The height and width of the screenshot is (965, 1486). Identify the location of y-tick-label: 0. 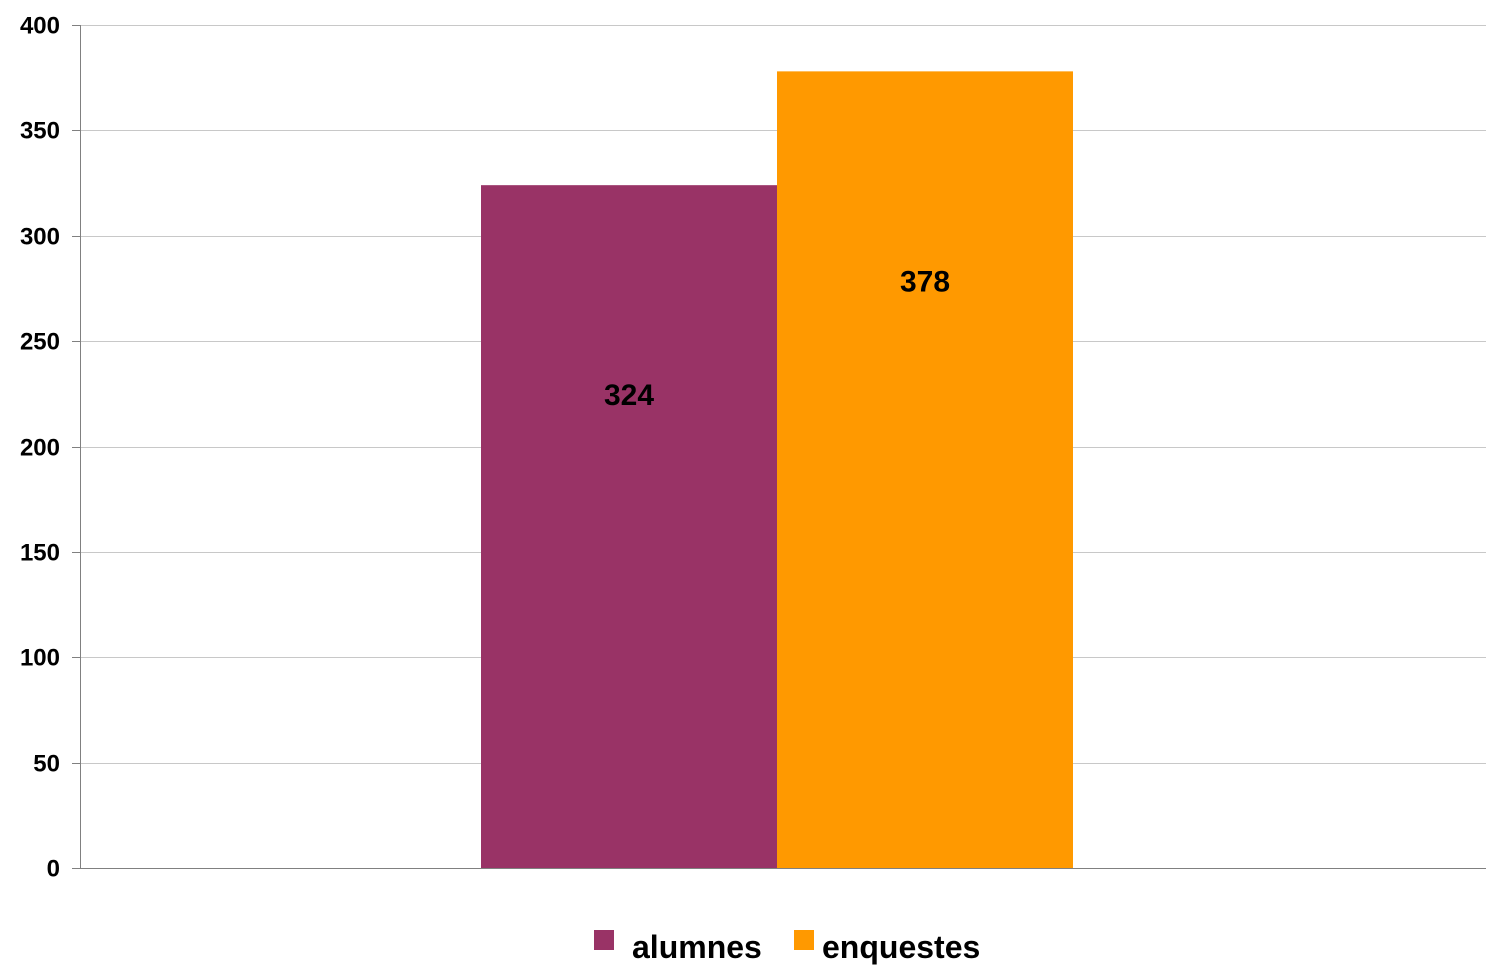
(53, 869).